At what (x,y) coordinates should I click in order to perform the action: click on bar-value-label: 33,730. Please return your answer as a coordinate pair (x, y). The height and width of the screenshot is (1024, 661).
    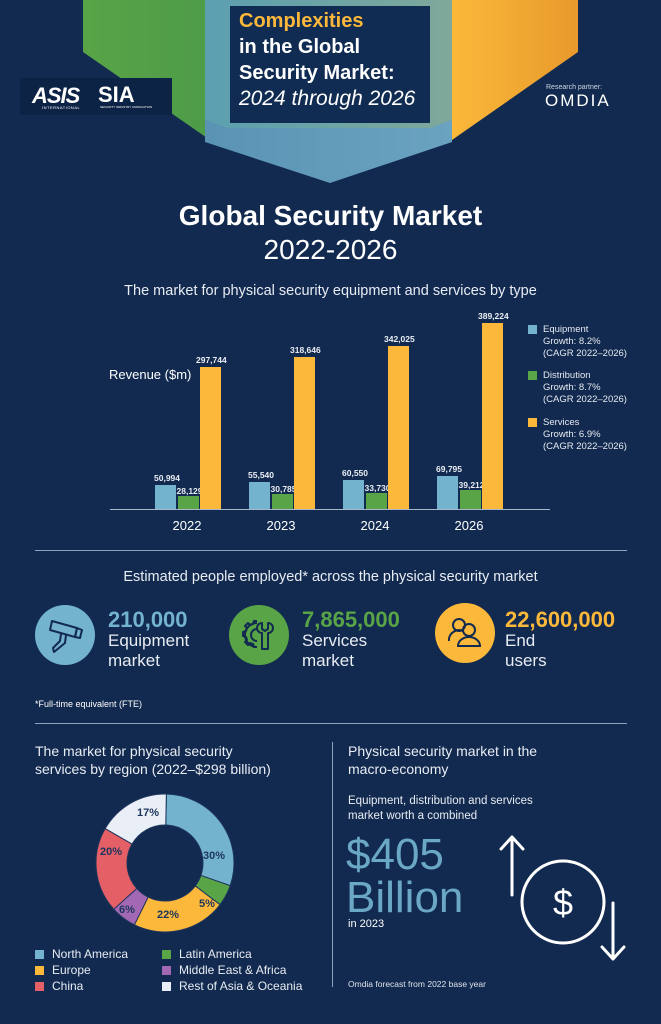
    Looking at the image, I should click on (377, 488).